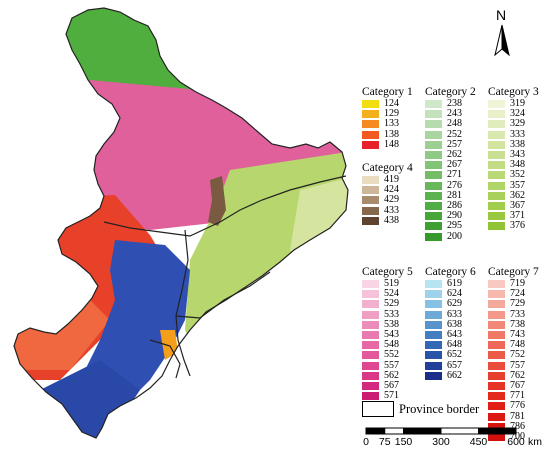 The image size is (550, 467). What do you see at coordinates (517, 144) in the screenshot?
I see `legend-value: 338` at bounding box center [517, 144].